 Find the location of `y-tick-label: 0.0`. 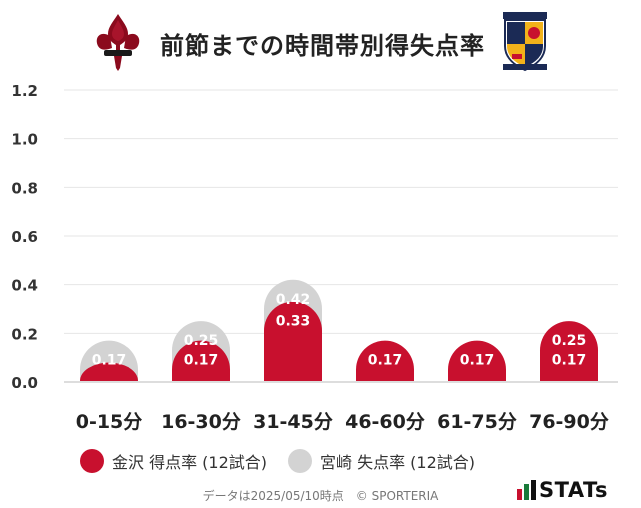

y-tick-label: 0.0 is located at coordinates (24, 383).